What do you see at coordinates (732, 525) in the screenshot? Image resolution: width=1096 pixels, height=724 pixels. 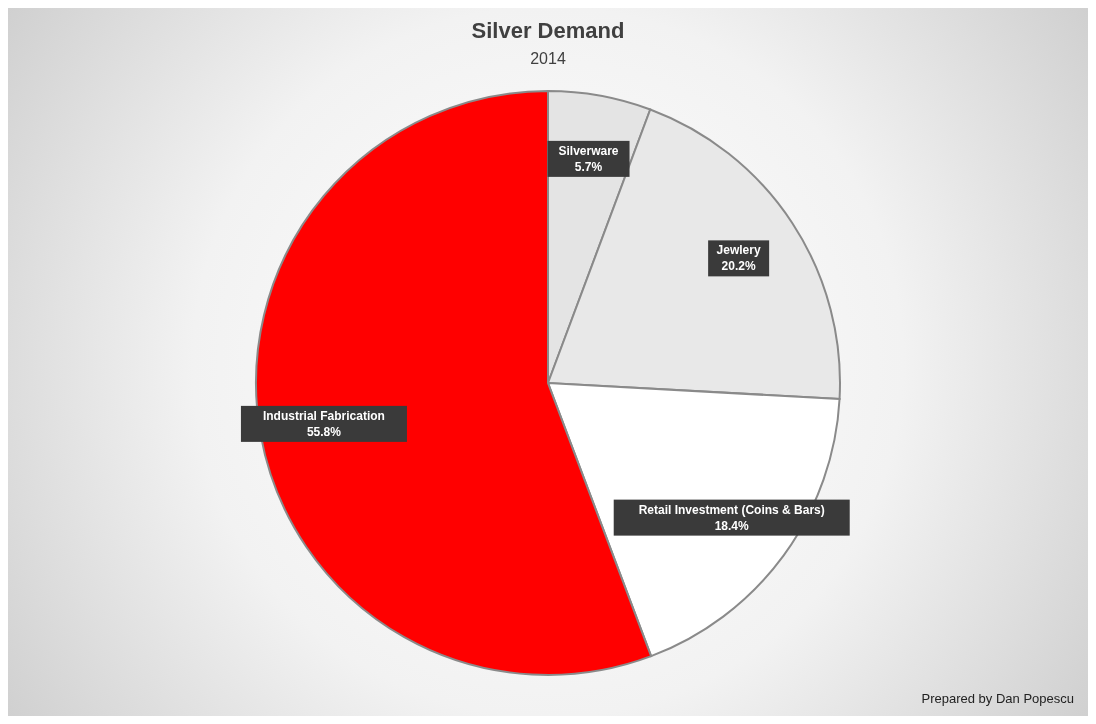 I see `data-label: 18.4%` at bounding box center [732, 525].